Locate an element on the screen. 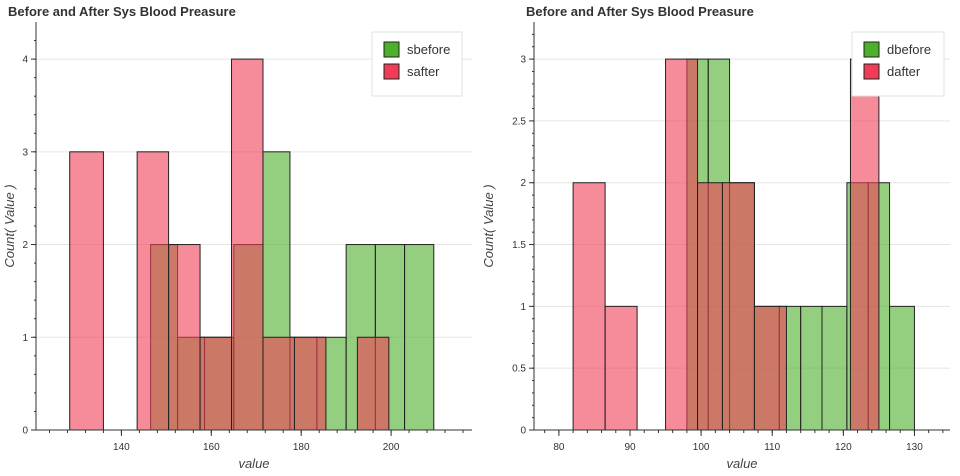 The height and width of the screenshot is (476, 960). y-tick-label: 1.5 is located at coordinates (519, 245).